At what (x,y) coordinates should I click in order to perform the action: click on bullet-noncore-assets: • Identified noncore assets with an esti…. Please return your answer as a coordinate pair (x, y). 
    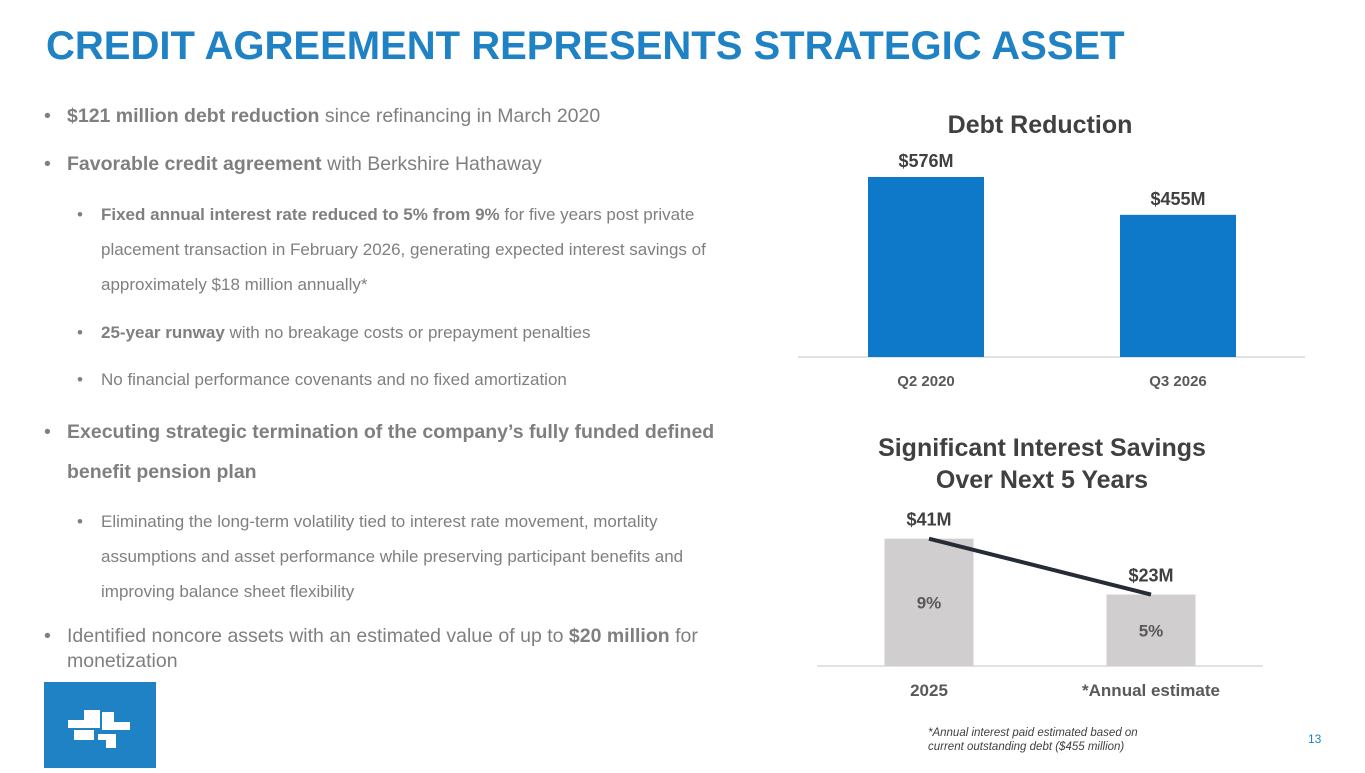
    Looking at the image, I should click on (389, 649).